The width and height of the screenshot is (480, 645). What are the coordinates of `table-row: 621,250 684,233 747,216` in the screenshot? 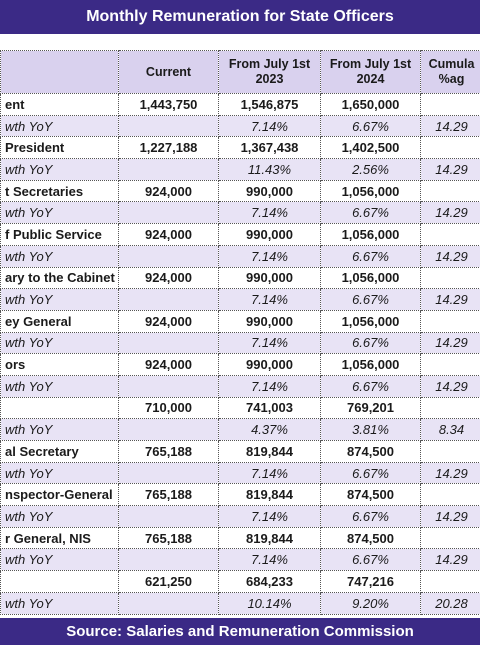 It's located at (240, 581).